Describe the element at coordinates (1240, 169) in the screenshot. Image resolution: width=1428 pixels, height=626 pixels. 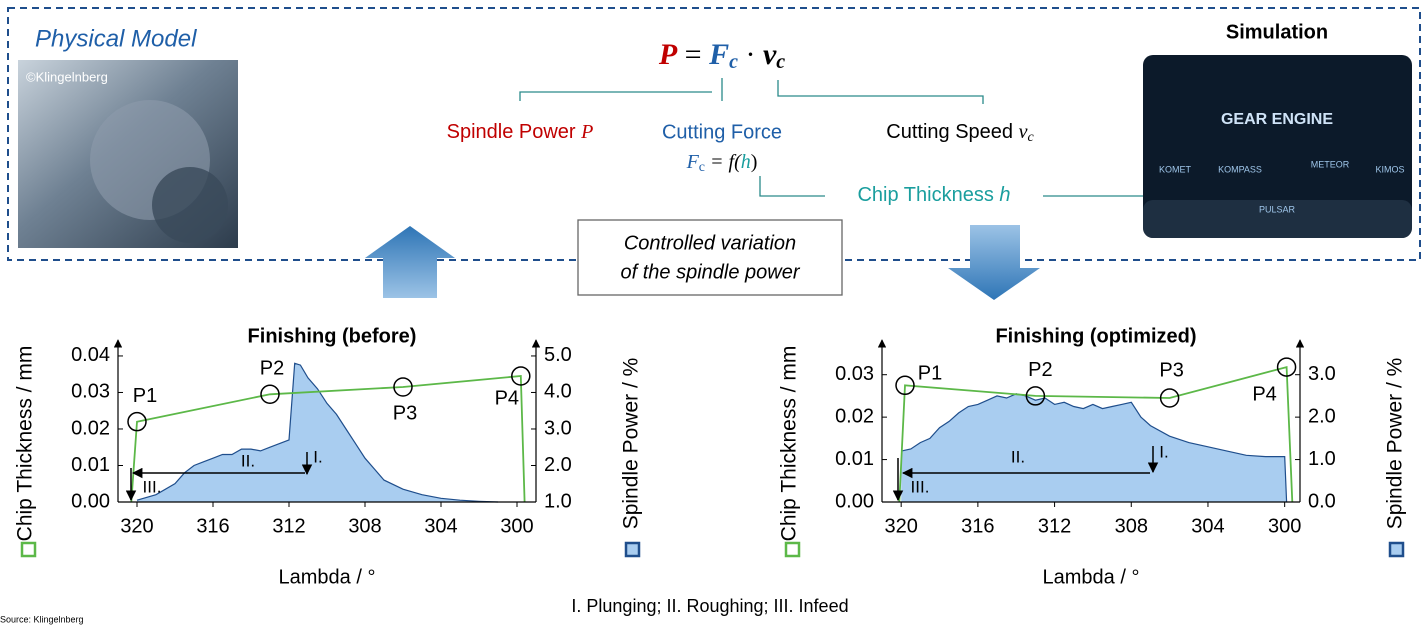
I see `simulation-node: KOMPASS` at that location.